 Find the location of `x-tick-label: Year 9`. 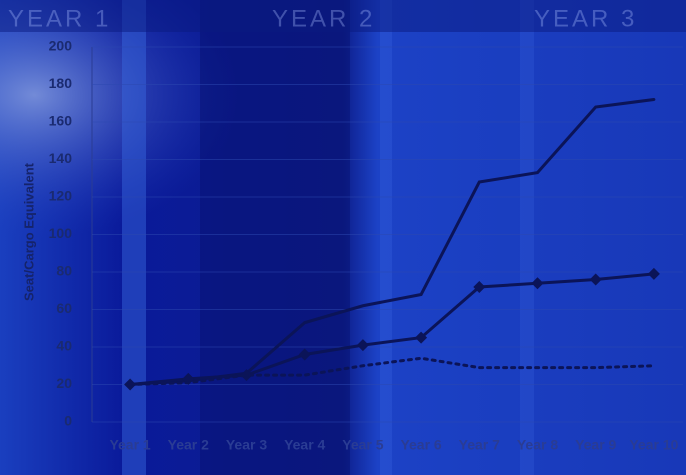

x-tick-label: Year 9 is located at coordinates (595, 445).